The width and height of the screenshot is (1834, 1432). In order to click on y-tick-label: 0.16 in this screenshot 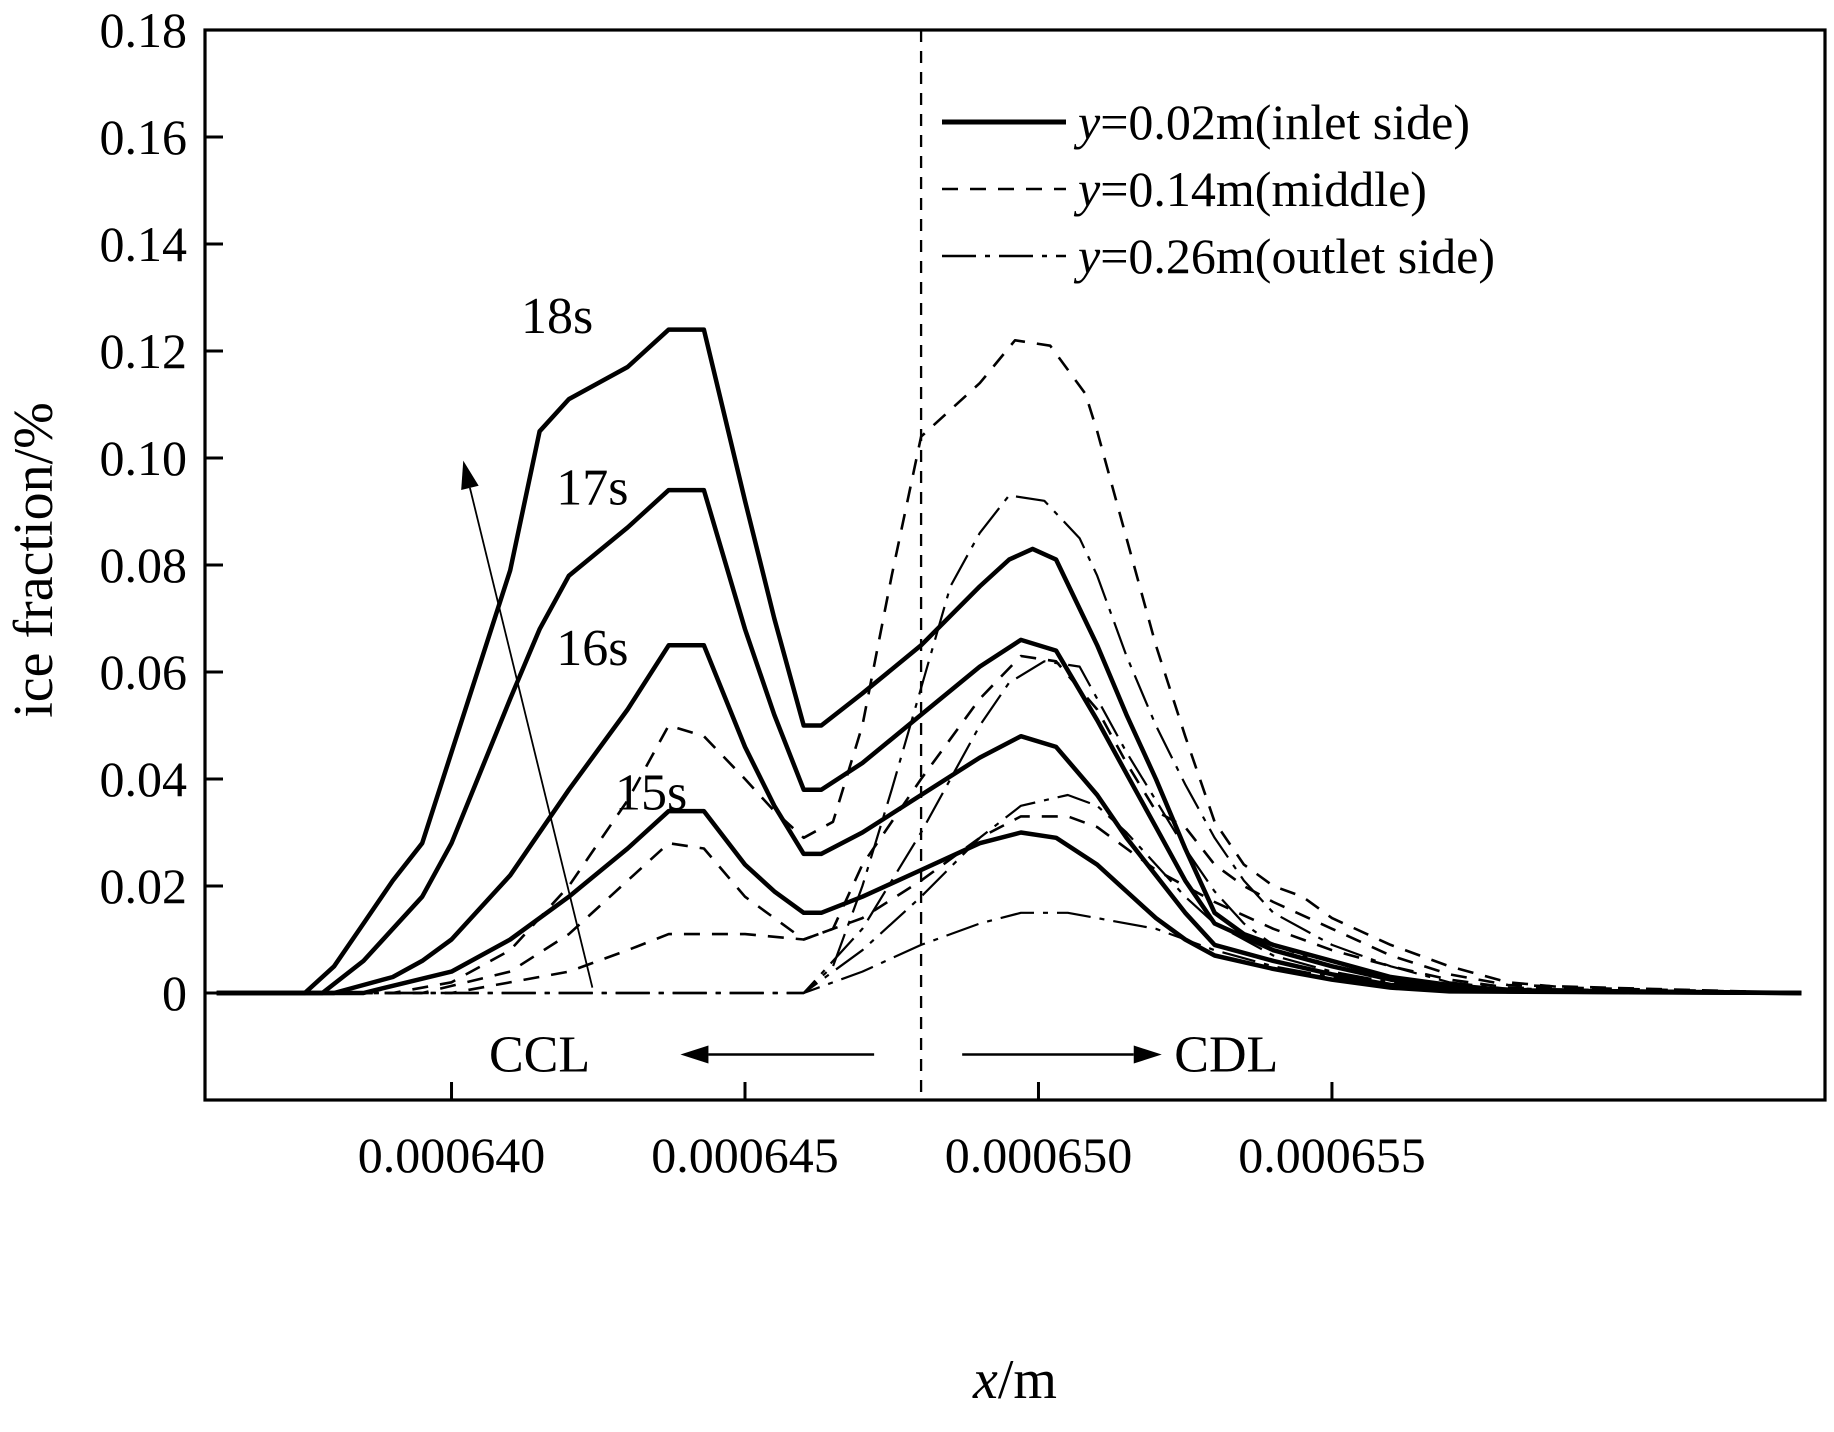, I will do `click(144, 137)`.